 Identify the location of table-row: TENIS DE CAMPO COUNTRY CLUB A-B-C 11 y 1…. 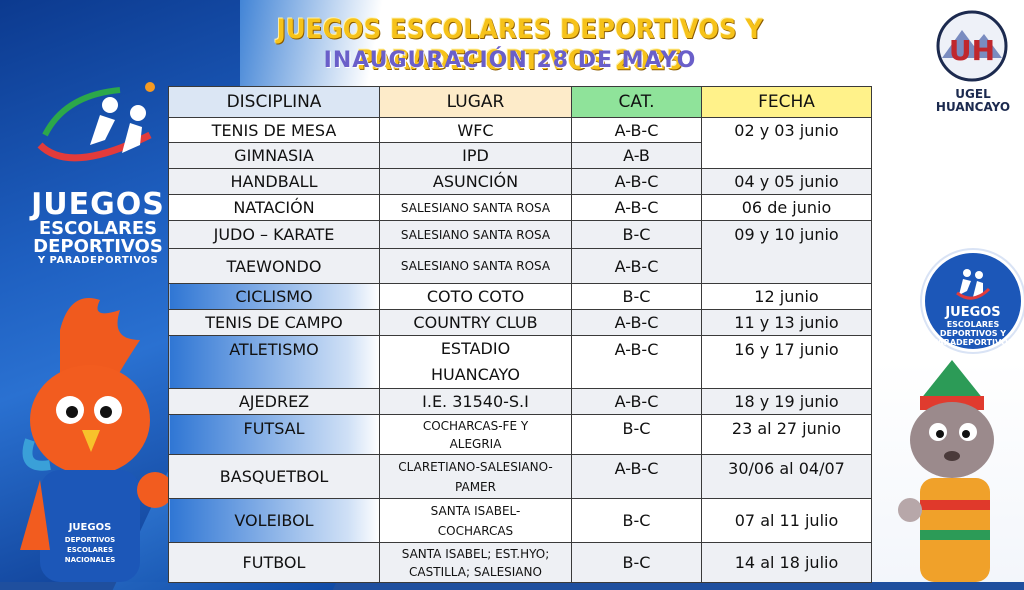
(520, 322).